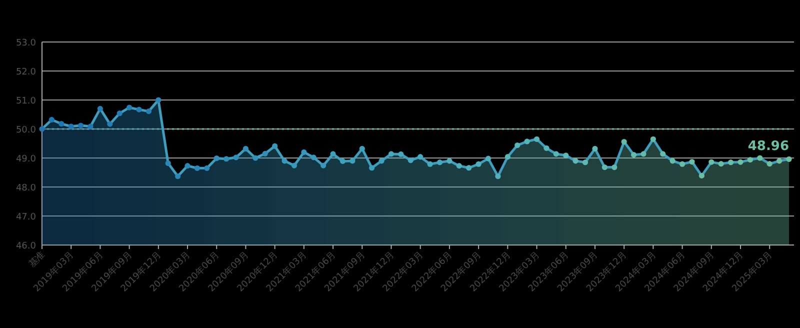 This screenshot has width=800, height=328. I want to click on y-tick-label: 52.0, so click(26, 73).